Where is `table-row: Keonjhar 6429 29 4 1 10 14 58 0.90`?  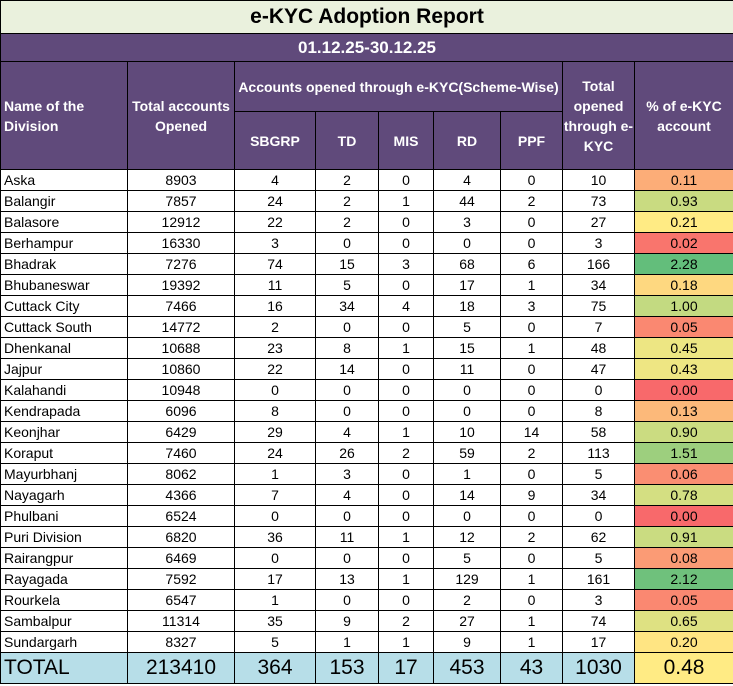
table-row: Keonjhar 6429 29 4 1 10 14 58 0.90 is located at coordinates (366, 432).